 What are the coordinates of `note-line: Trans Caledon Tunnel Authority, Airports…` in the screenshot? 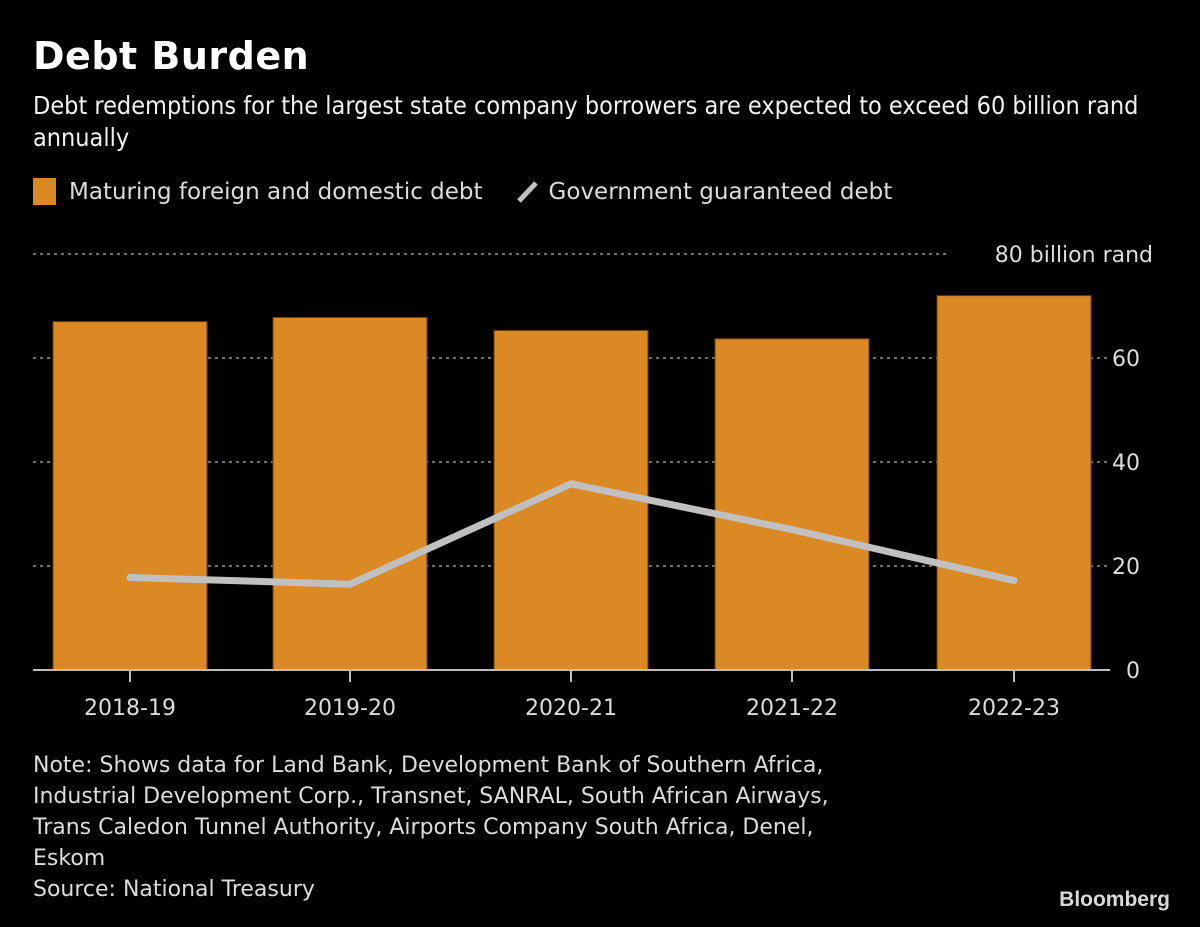 It's located at (423, 827).